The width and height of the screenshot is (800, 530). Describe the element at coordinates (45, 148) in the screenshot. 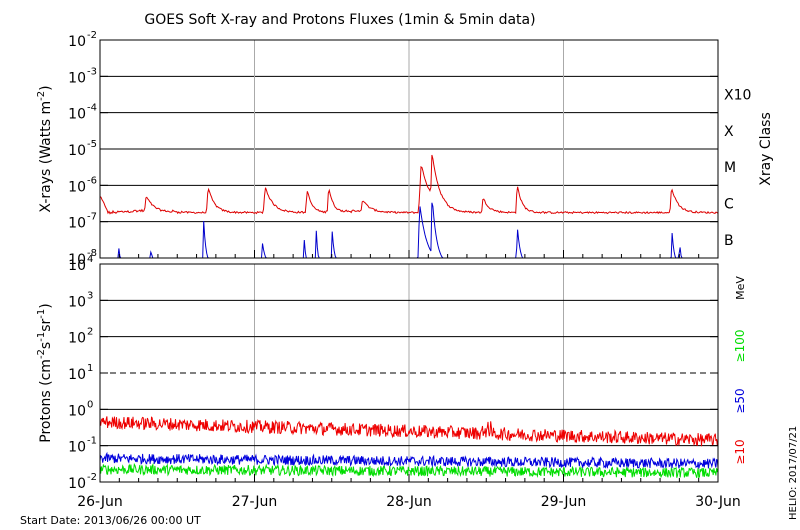

I see `xray-y-axis-label: X-rays (Watts m-2)` at that location.